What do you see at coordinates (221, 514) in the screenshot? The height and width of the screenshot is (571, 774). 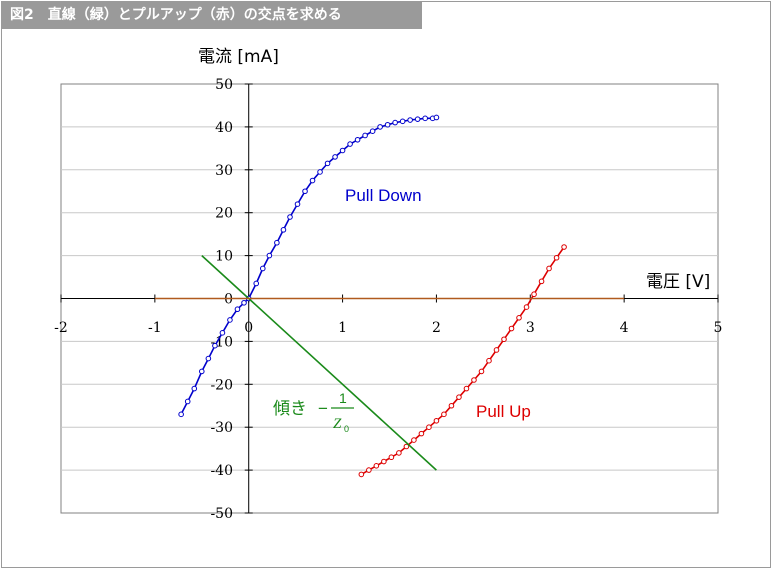 I see `y-tick-label: -50` at bounding box center [221, 514].